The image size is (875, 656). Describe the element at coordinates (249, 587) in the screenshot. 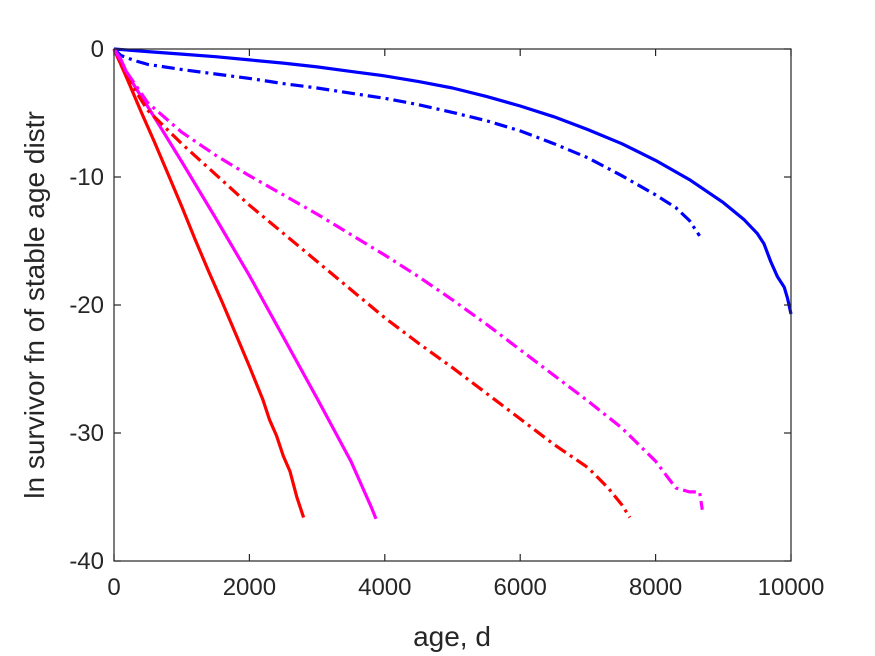

I see `x-tick-label-1: 2000` at that location.